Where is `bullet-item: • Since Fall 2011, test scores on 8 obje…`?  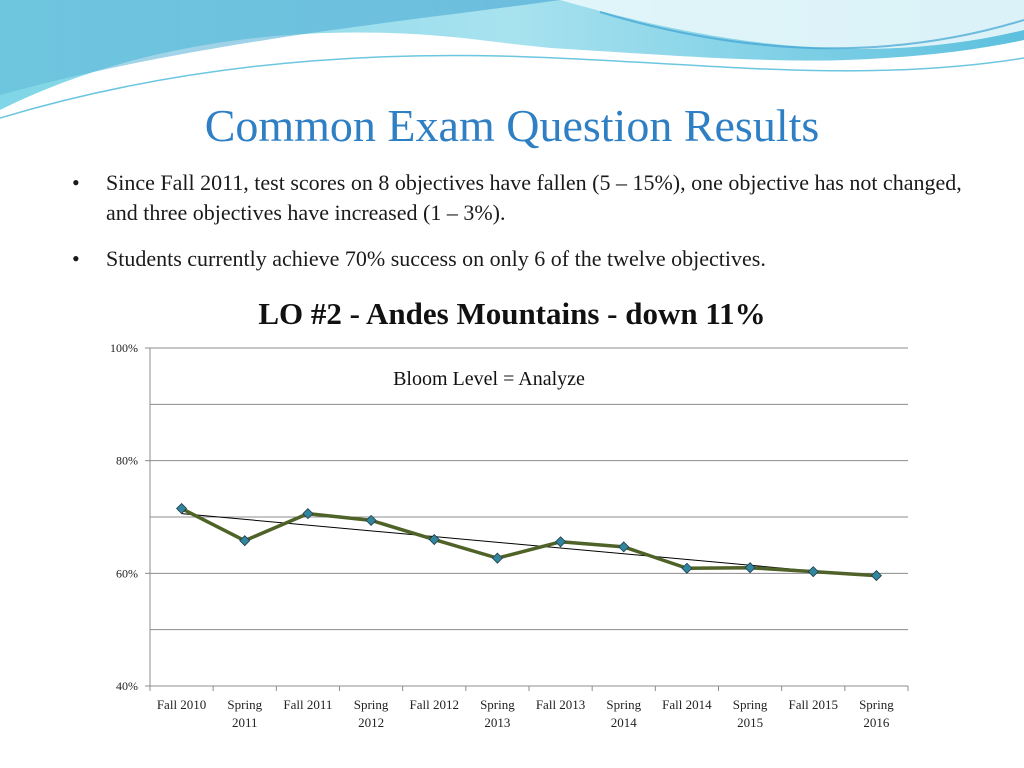
bullet-item: • Since Fall 2011, test scores on 8 obje… is located at coordinates (520, 198).